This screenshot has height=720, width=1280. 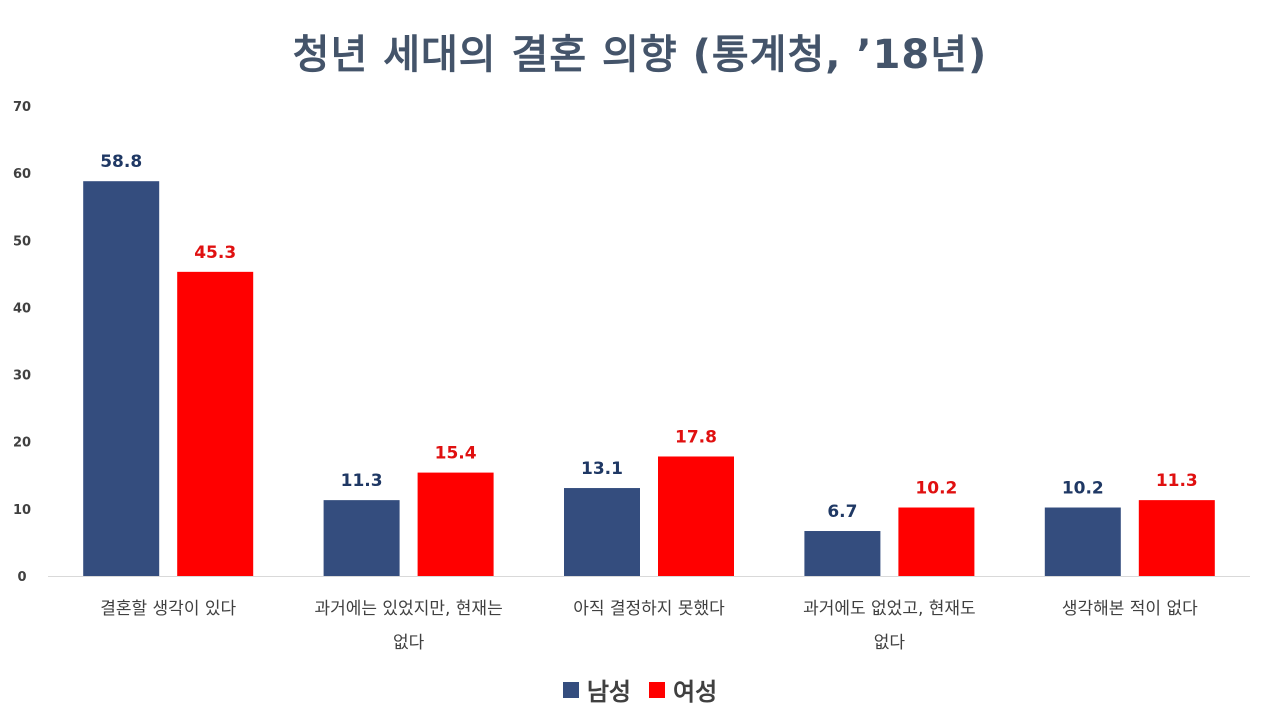 I want to click on y-axis: 0 10 20 30 40 50 60 70, so click(x=22, y=342).